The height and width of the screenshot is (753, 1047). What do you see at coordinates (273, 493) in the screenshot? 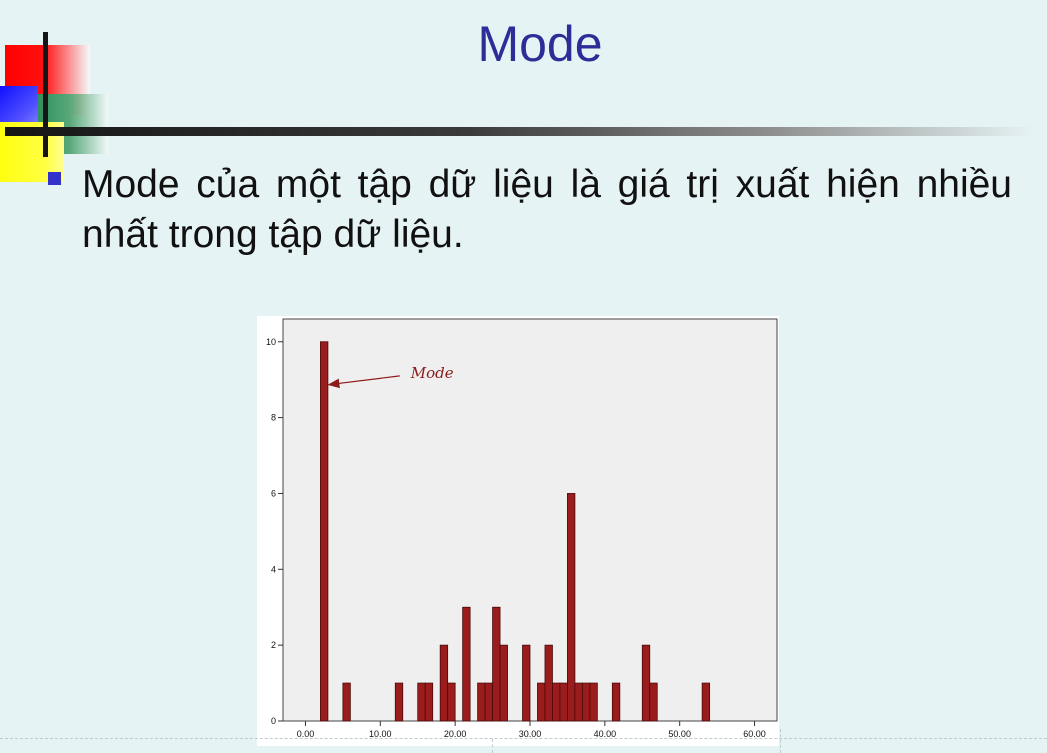
I see `y-tick-label: 6` at bounding box center [273, 493].